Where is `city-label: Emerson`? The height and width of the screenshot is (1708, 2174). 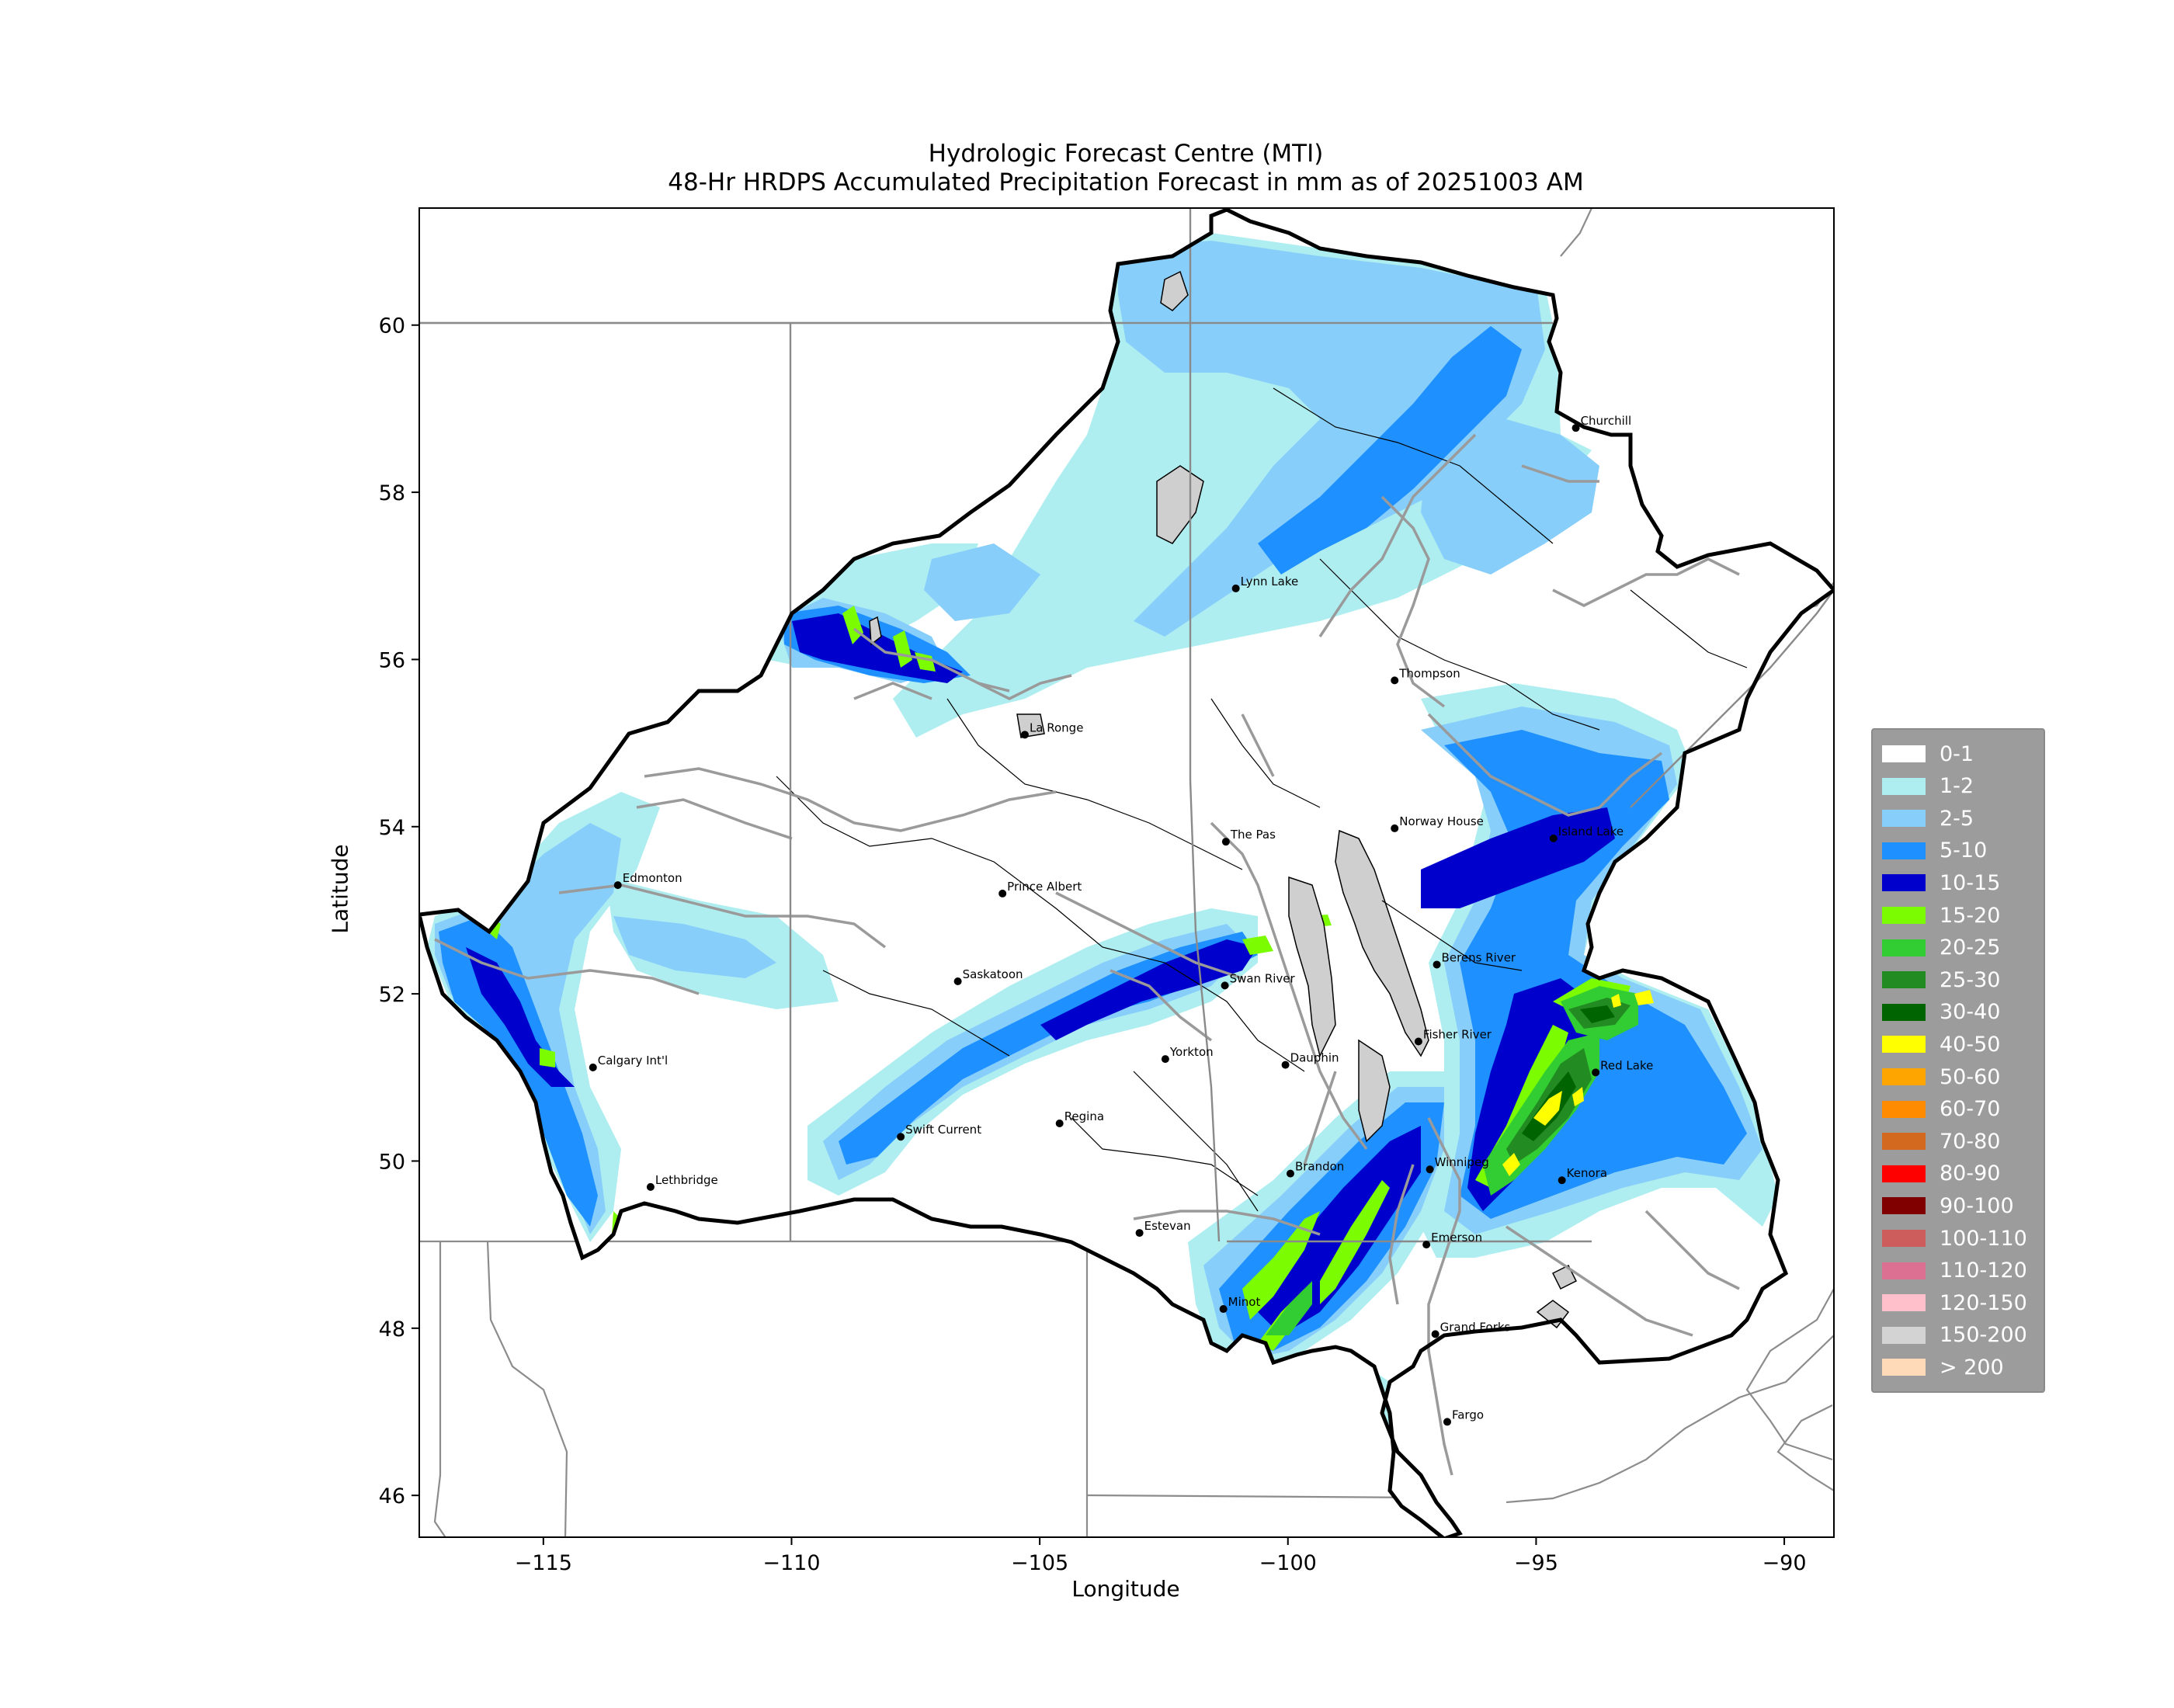 city-label: Emerson is located at coordinates (1457, 1238).